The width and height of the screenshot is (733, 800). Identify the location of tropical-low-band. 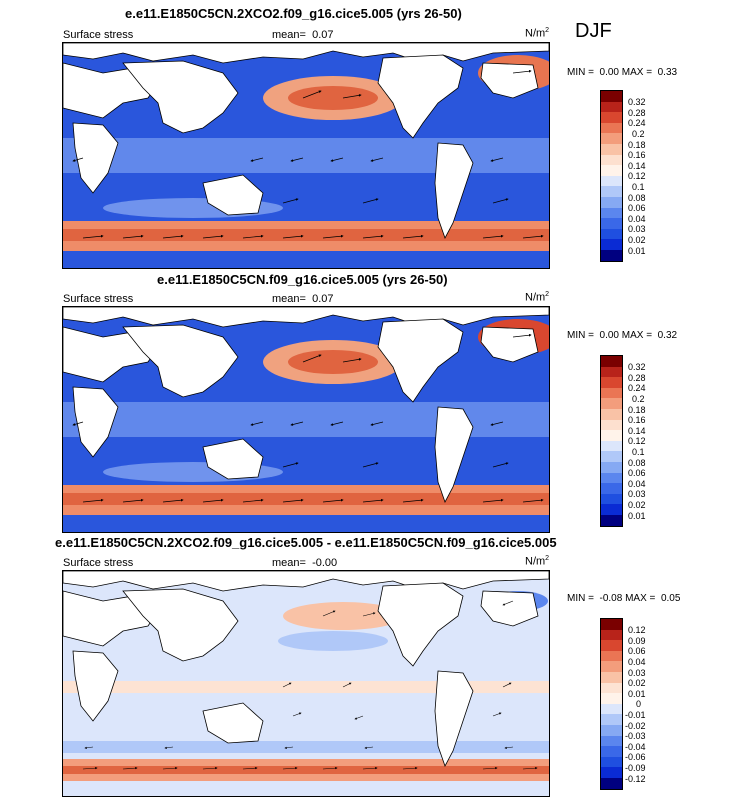
(306, 419).